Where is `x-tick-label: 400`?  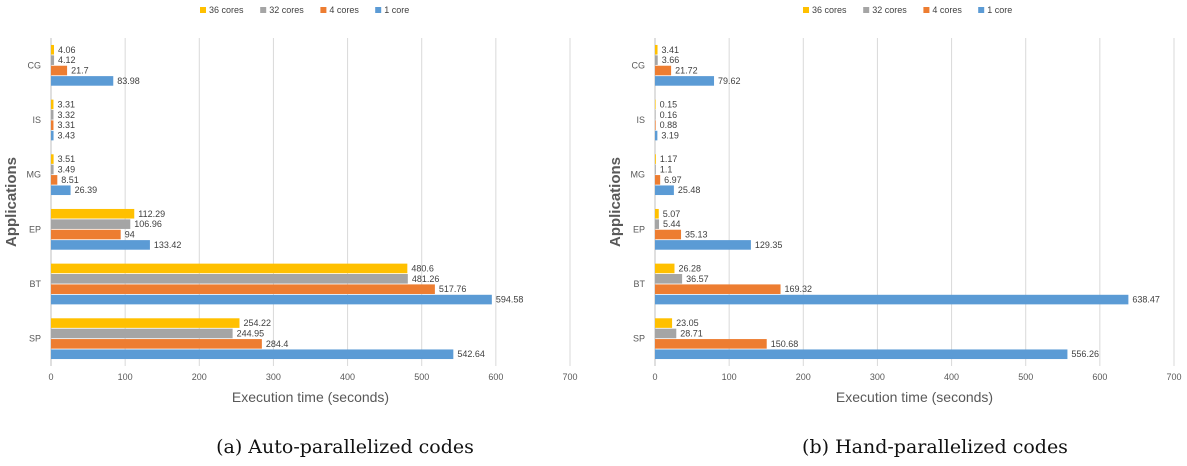
x-tick-label: 400 is located at coordinates (347, 377).